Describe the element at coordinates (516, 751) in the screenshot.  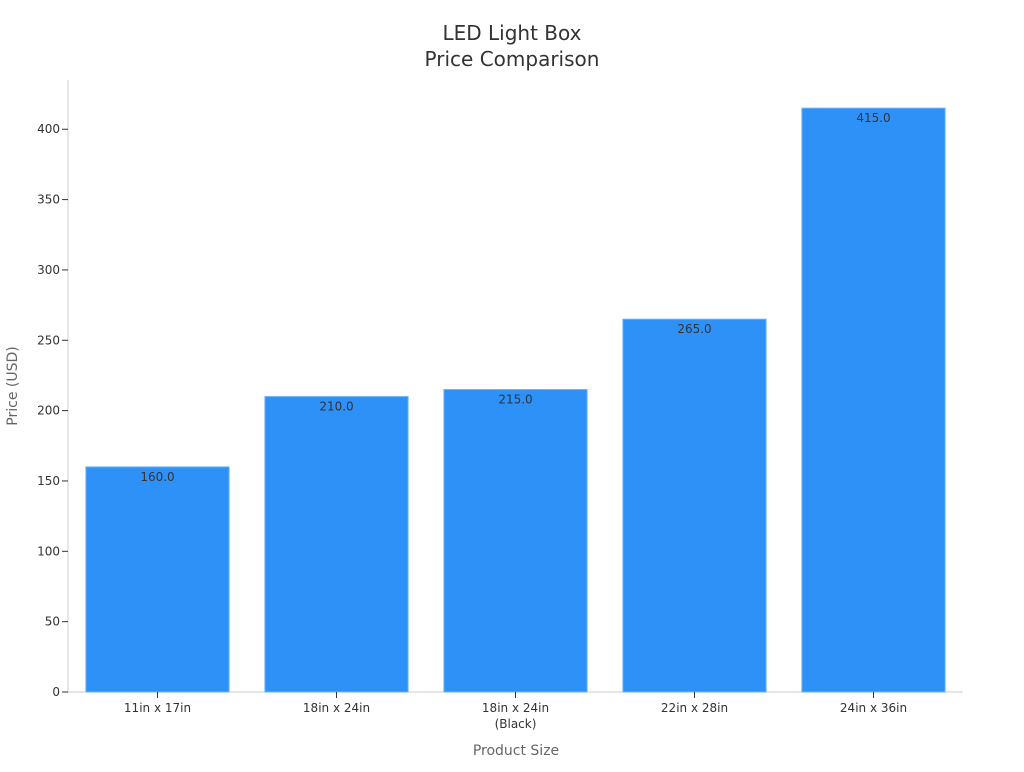
I see `x-axis-label: Product Size` at that location.